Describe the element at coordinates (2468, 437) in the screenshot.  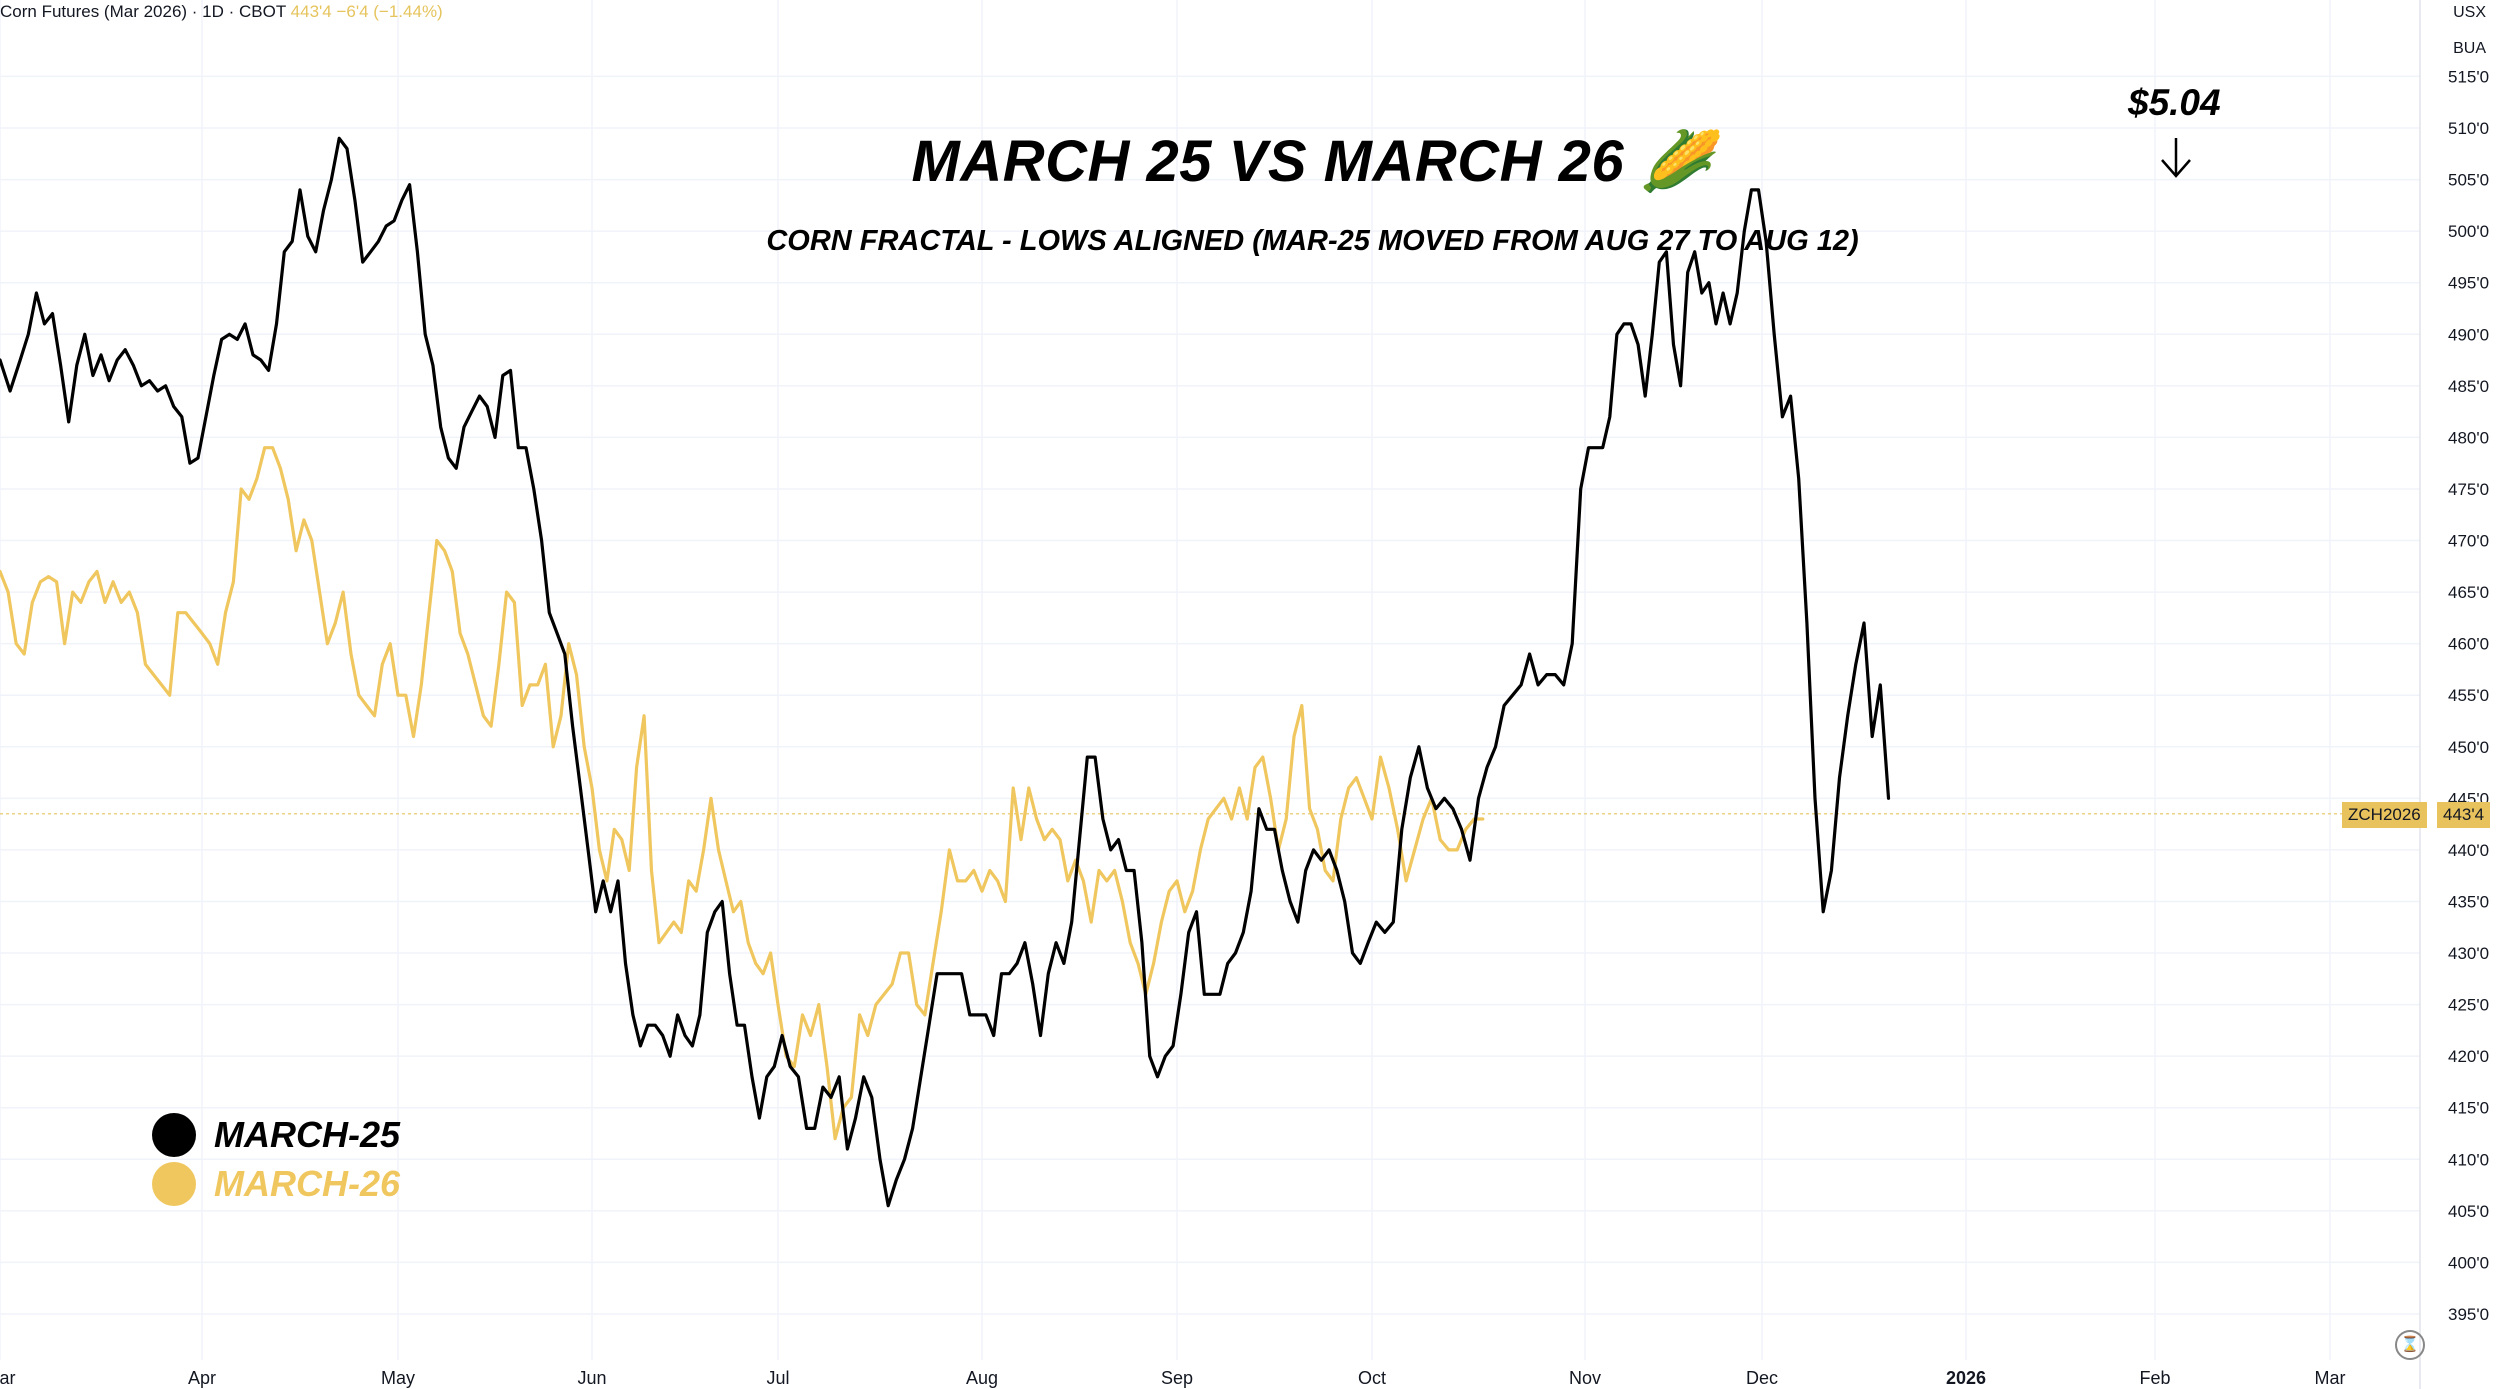
I see `y-tick-label: 480'0` at that location.